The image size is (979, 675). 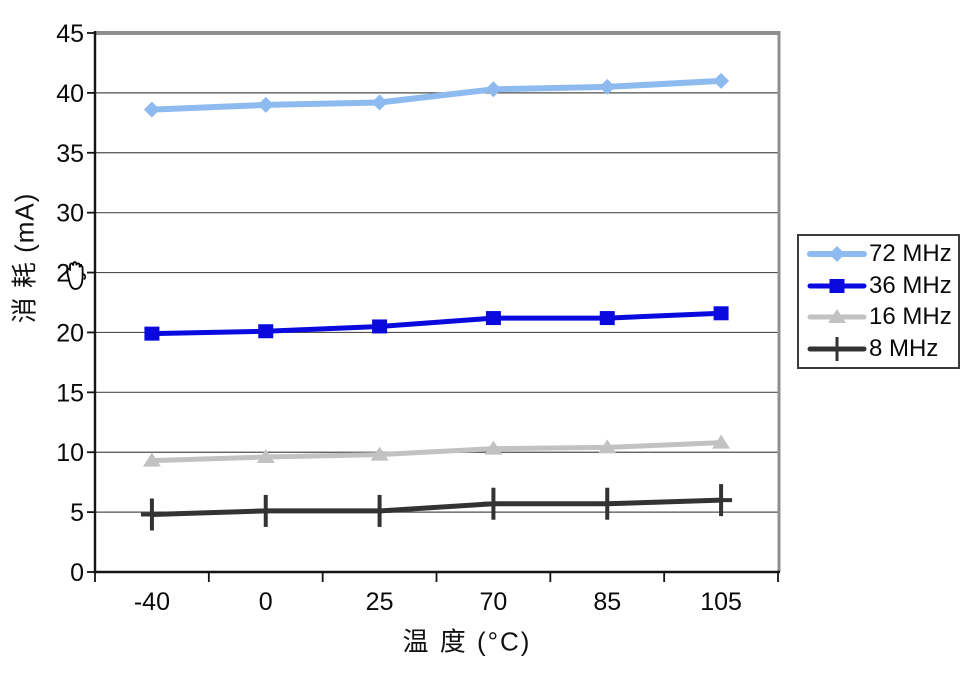 I want to click on legend-item: 8 MHz, so click(x=882, y=349).